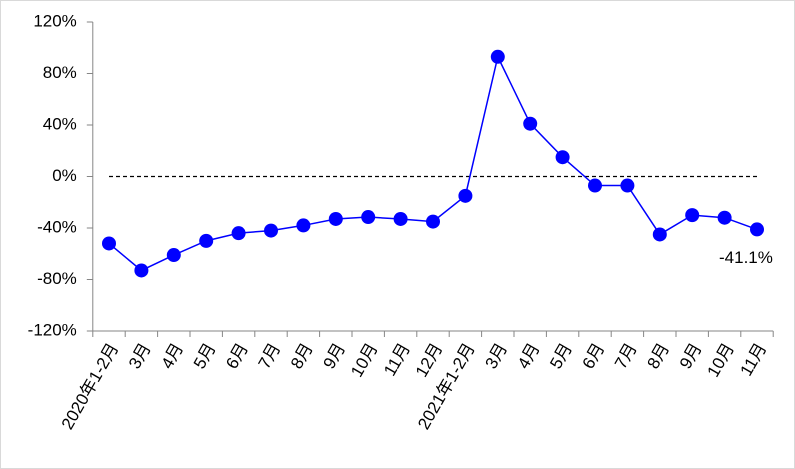  I want to click on data-label: -41.1%, so click(746, 257).